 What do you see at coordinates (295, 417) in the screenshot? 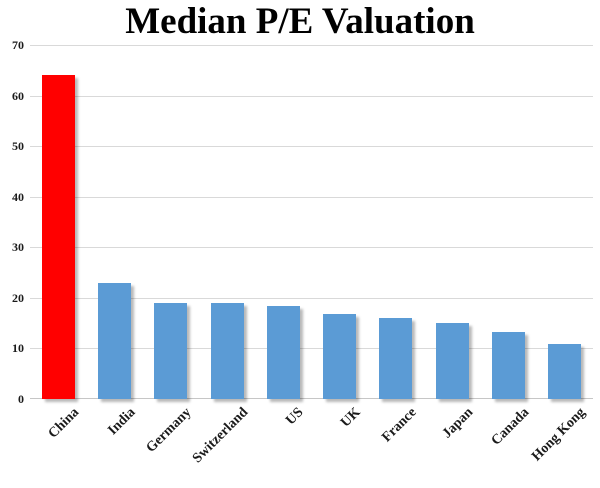
I see `x-tick-label-us: US` at bounding box center [295, 417].